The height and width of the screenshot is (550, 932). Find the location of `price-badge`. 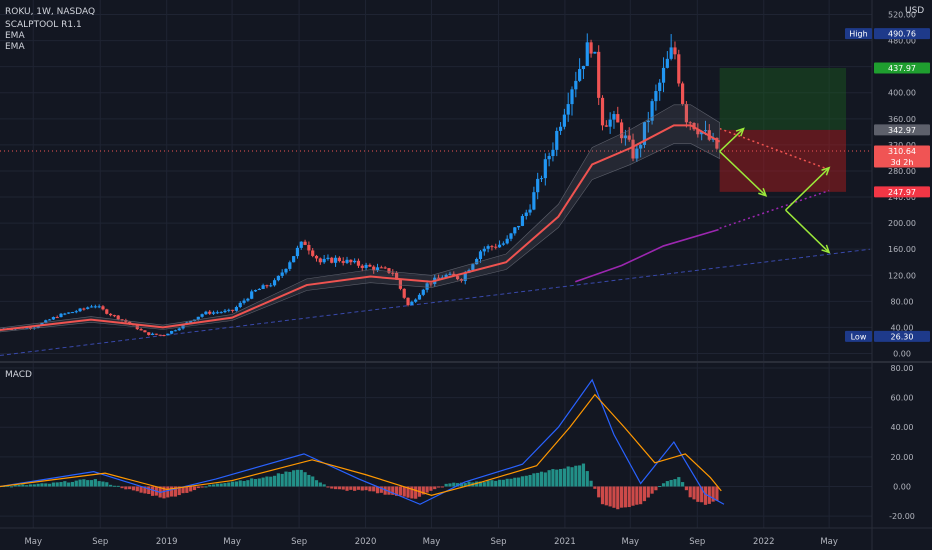

price-badge is located at coordinates (902, 34).